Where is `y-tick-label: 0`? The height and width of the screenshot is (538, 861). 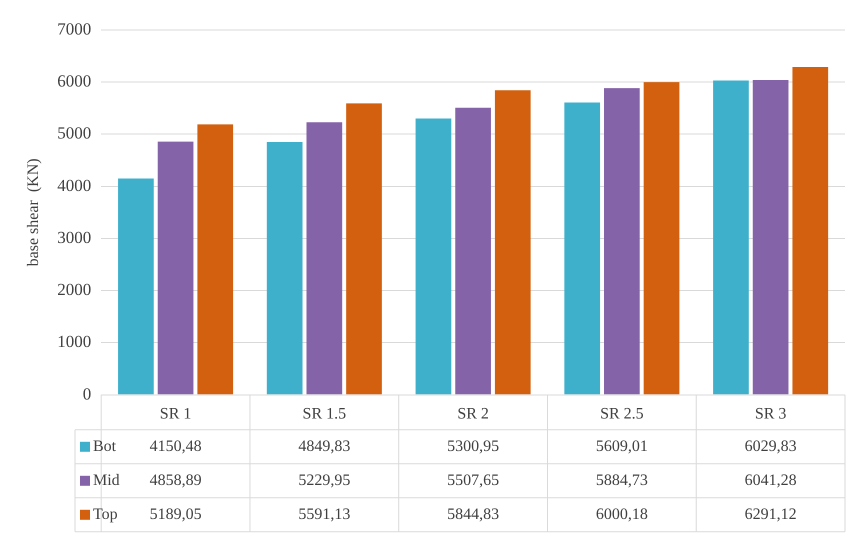 y-tick-label: 0 is located at coordinates (87, 394).